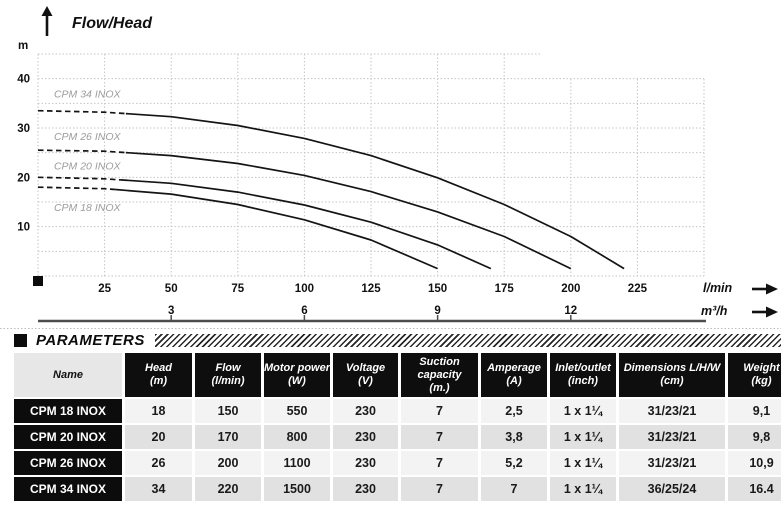 Image resolution: width=781 pixels, height=507 pixels. Describe the element at coordinates (158, 463) in the screenshot. I see `table-value-cell: 26` at that location.